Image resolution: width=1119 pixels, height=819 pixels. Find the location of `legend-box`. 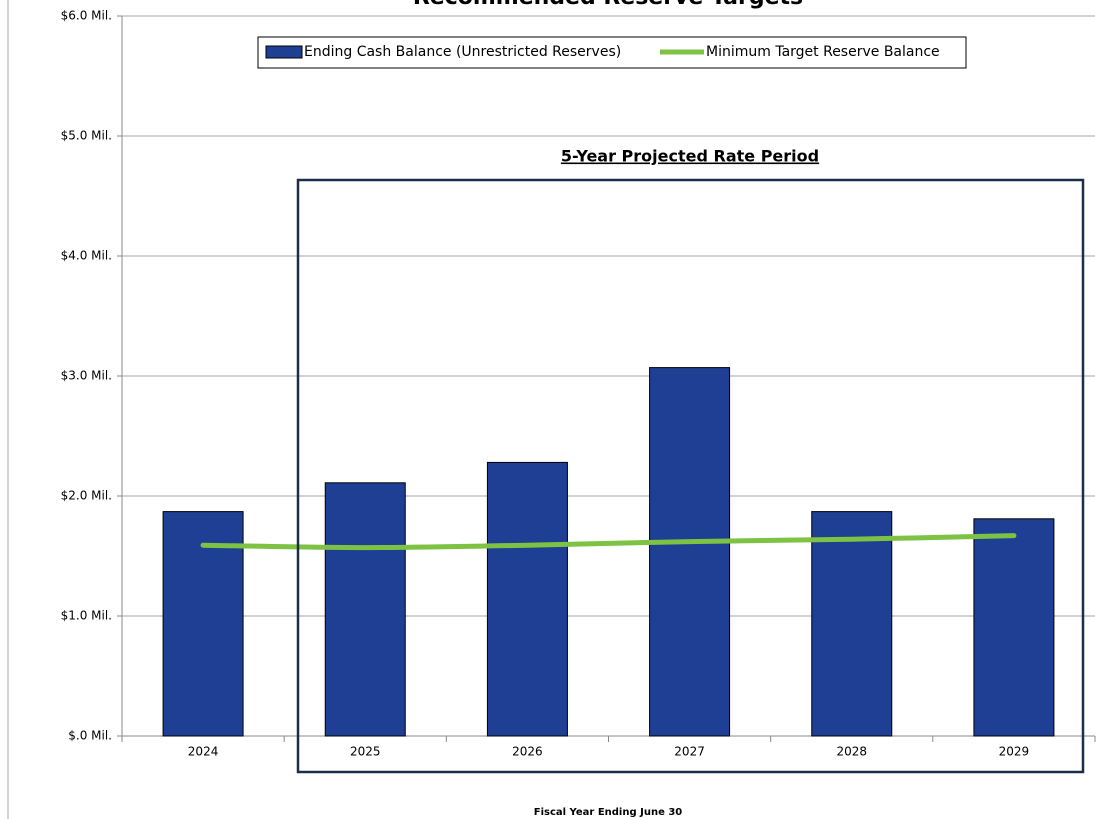

legend-box is located at coordinates (612, 52).